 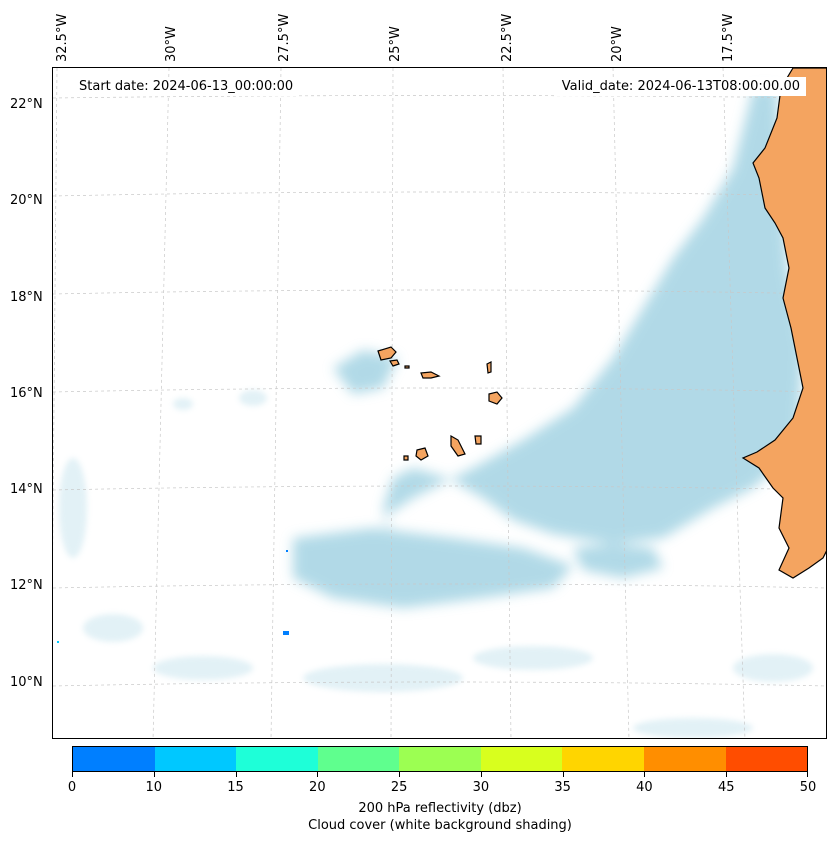 I want to click on lon-label-20w: 20°W, so click(x=617, y=44).